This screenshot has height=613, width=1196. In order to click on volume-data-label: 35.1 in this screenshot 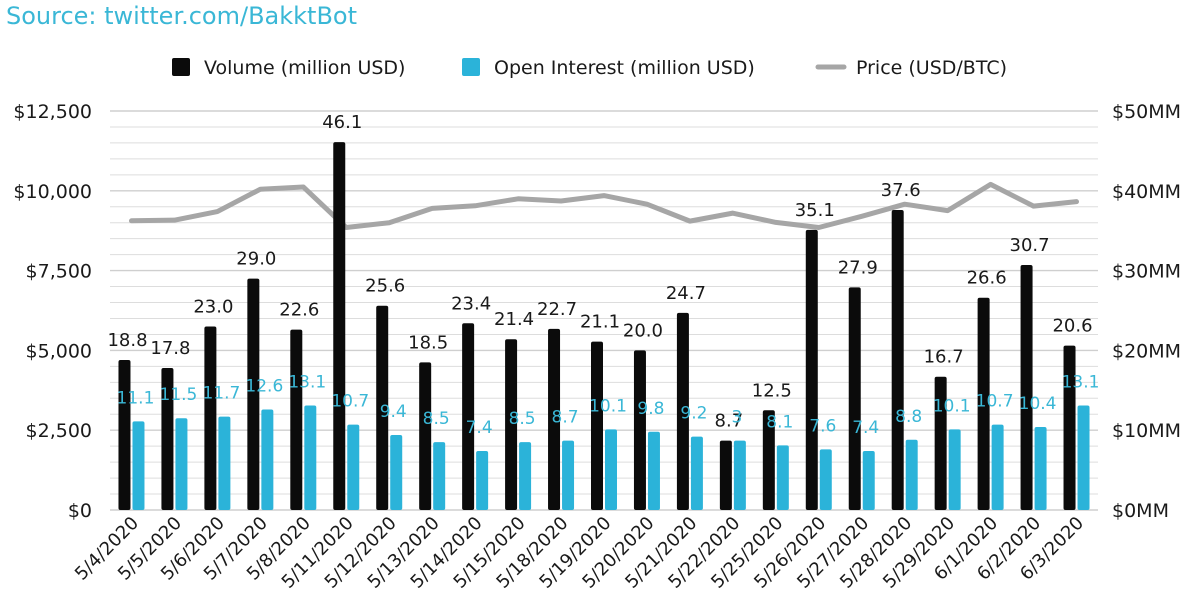, I will do `click(815, 210)`.